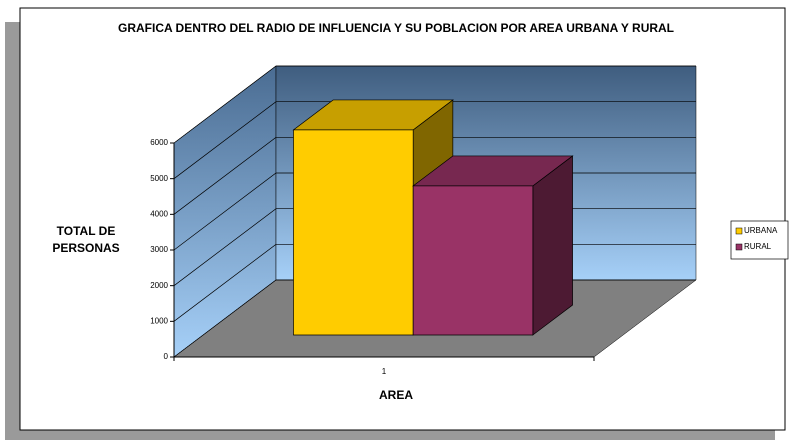  What do you see at coordinates (159, 178) in the screenshot?
I see `y-tick-label: 5000` at bounding box center [159, 178].